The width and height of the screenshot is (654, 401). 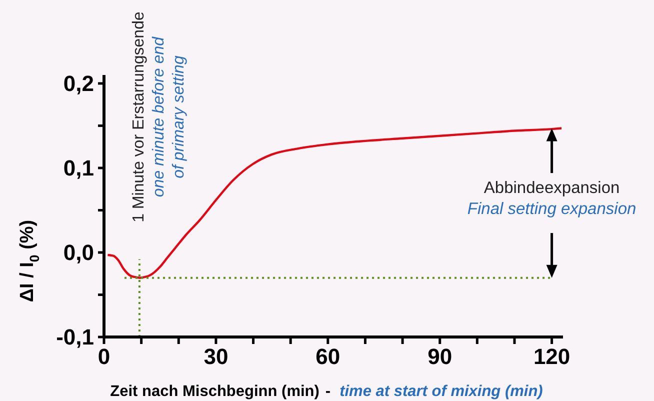 I want to click on x-tick-label: 120, so click(x=551, y=356).